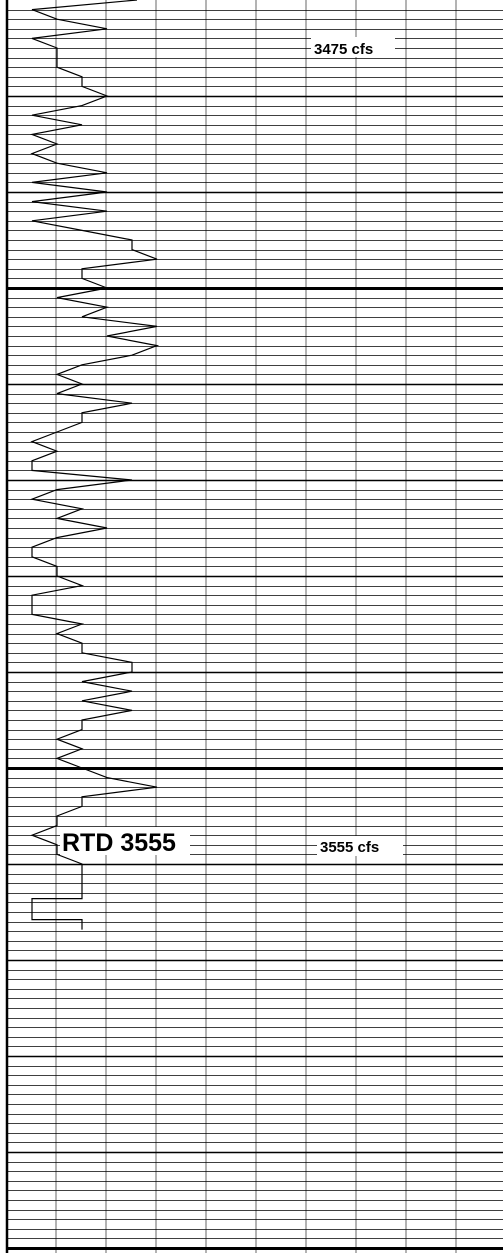  Describe the element at coordinates (343, 49) in the screenshot. I see `flow-annotation-top-text: 3475 cfs` at that location.